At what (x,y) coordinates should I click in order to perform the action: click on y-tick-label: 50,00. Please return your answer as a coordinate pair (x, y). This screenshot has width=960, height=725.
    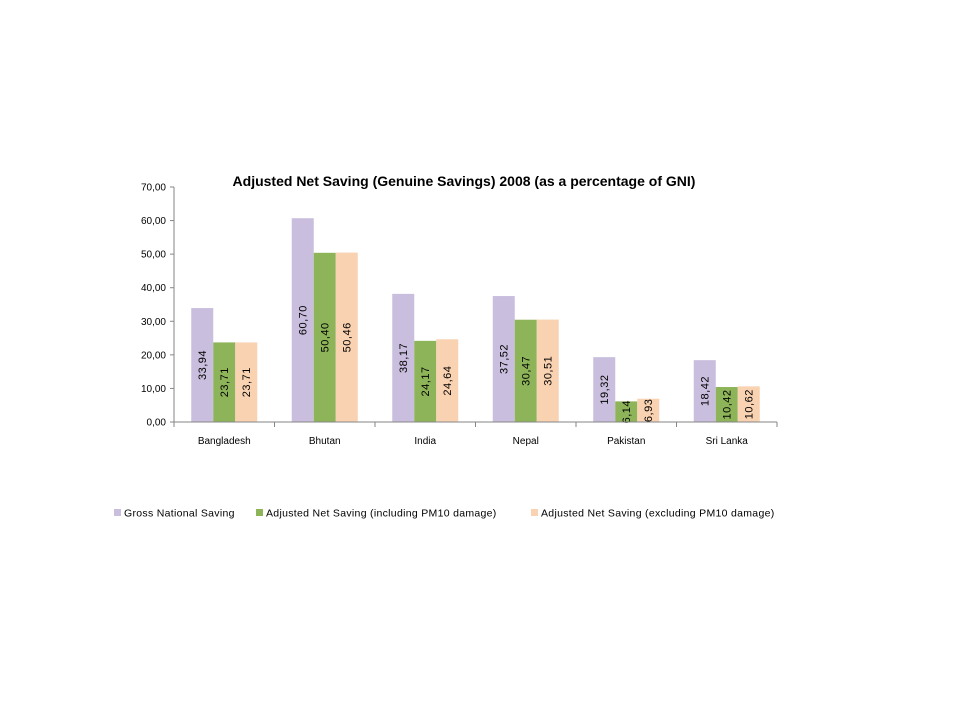
    Looking at the image, I should click on (153, 255).